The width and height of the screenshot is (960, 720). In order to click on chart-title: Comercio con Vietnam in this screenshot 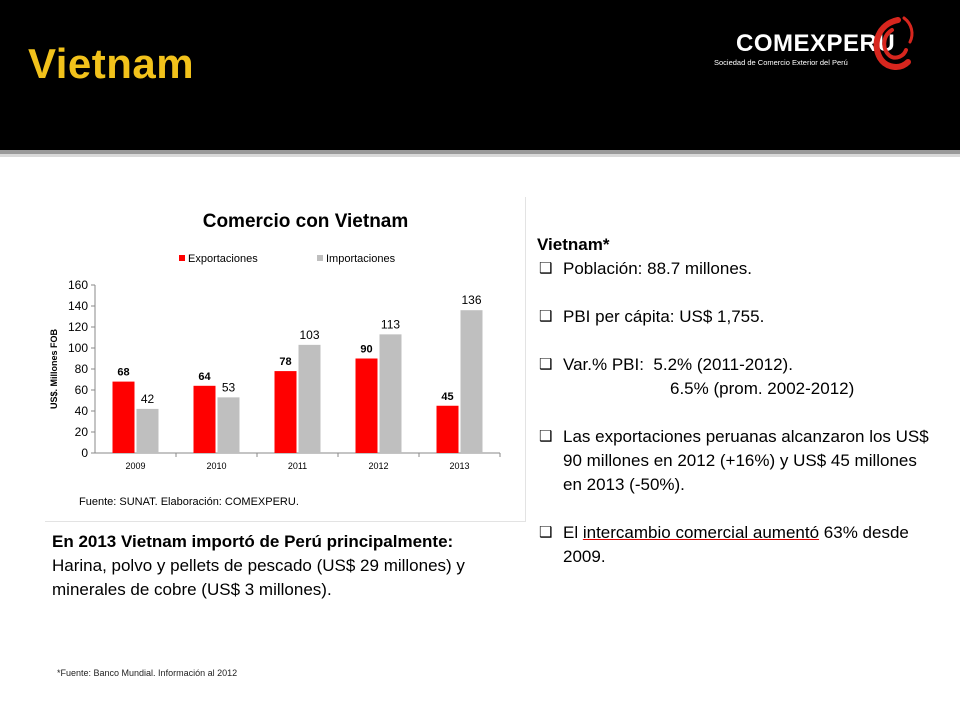, I will do `click(306, 221)`.